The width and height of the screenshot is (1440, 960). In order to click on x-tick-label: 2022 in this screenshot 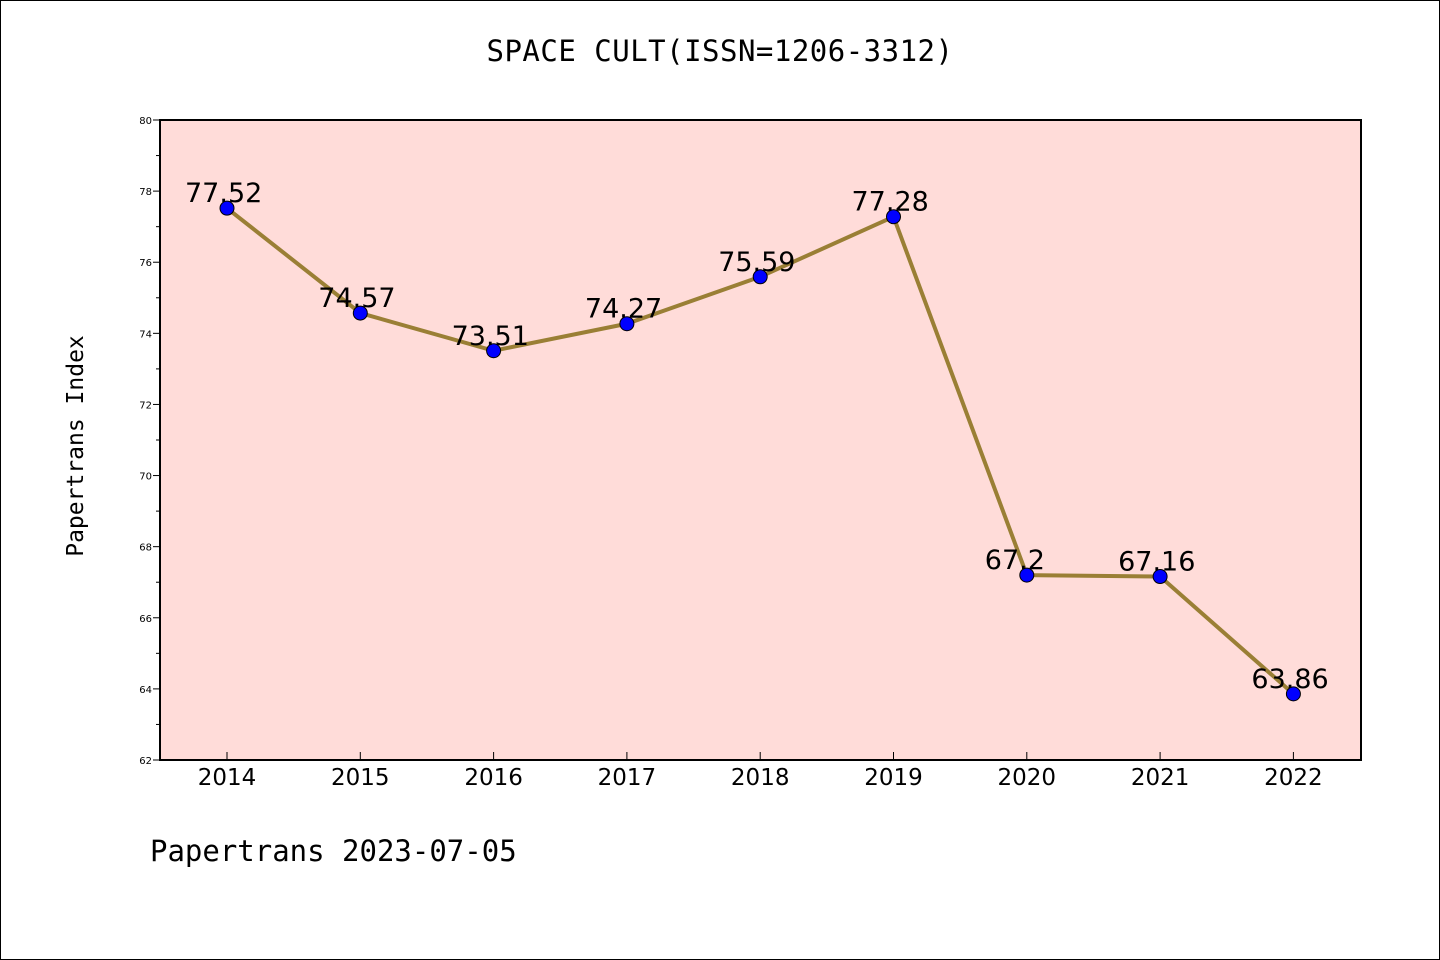, I will do `click(1293, 778)`.